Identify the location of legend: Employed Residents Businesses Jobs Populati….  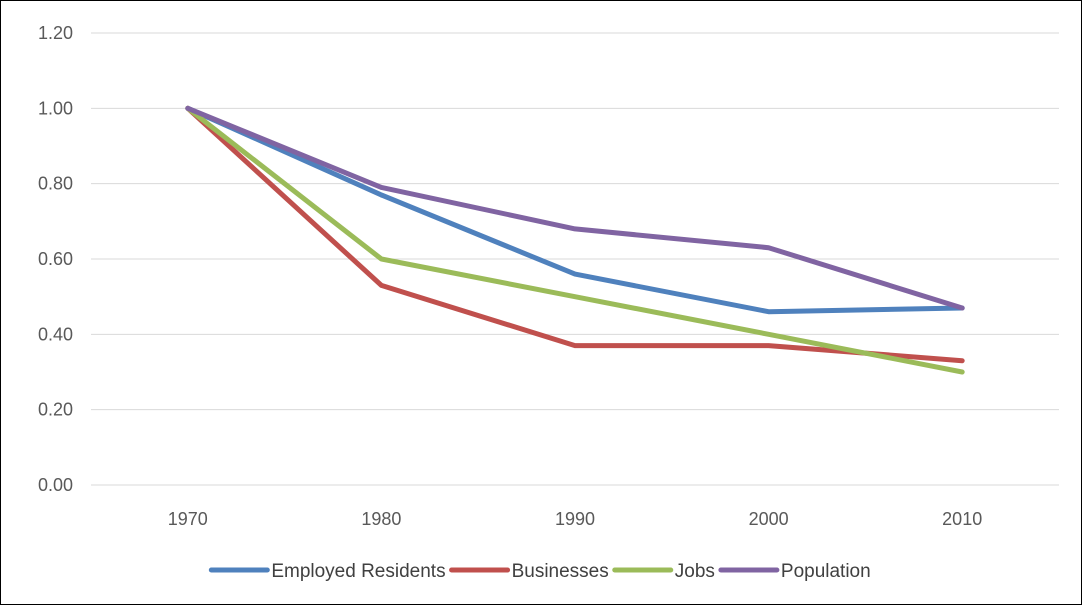
(539, 571).